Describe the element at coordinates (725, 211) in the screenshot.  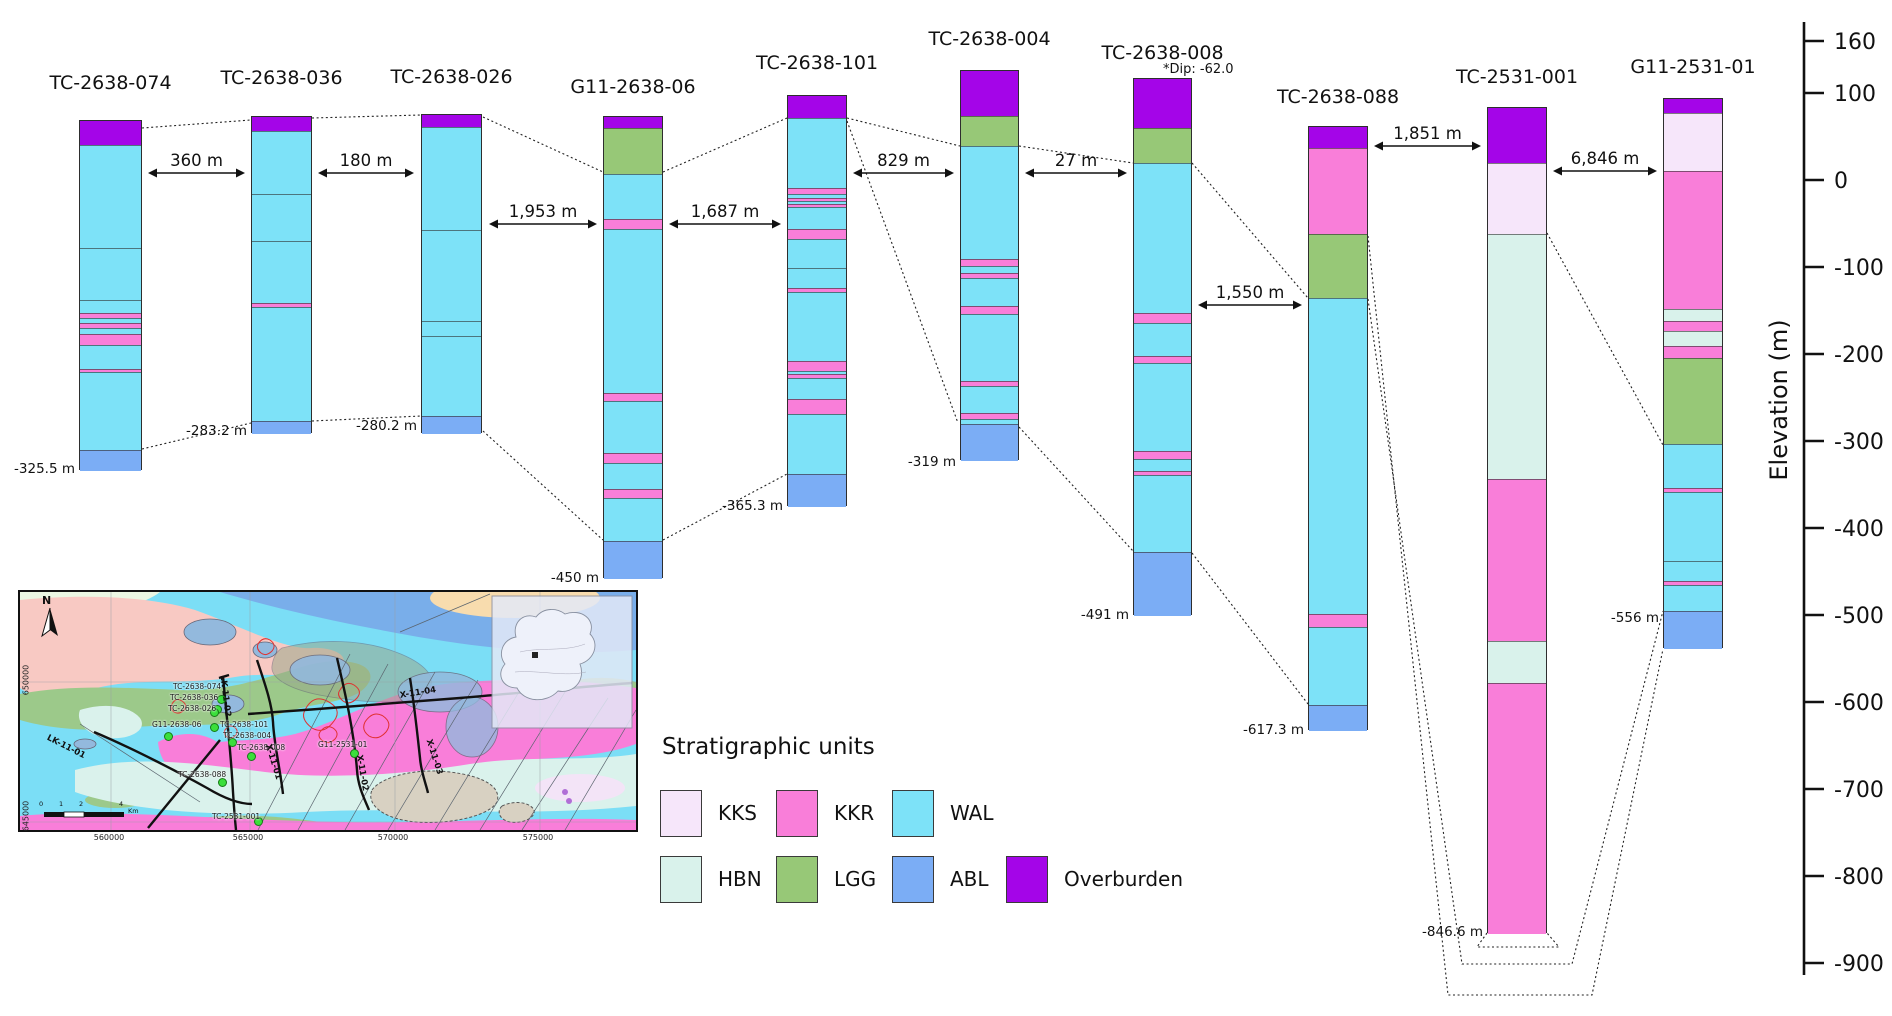
I see `distance-label: 1,687 m` at that location.